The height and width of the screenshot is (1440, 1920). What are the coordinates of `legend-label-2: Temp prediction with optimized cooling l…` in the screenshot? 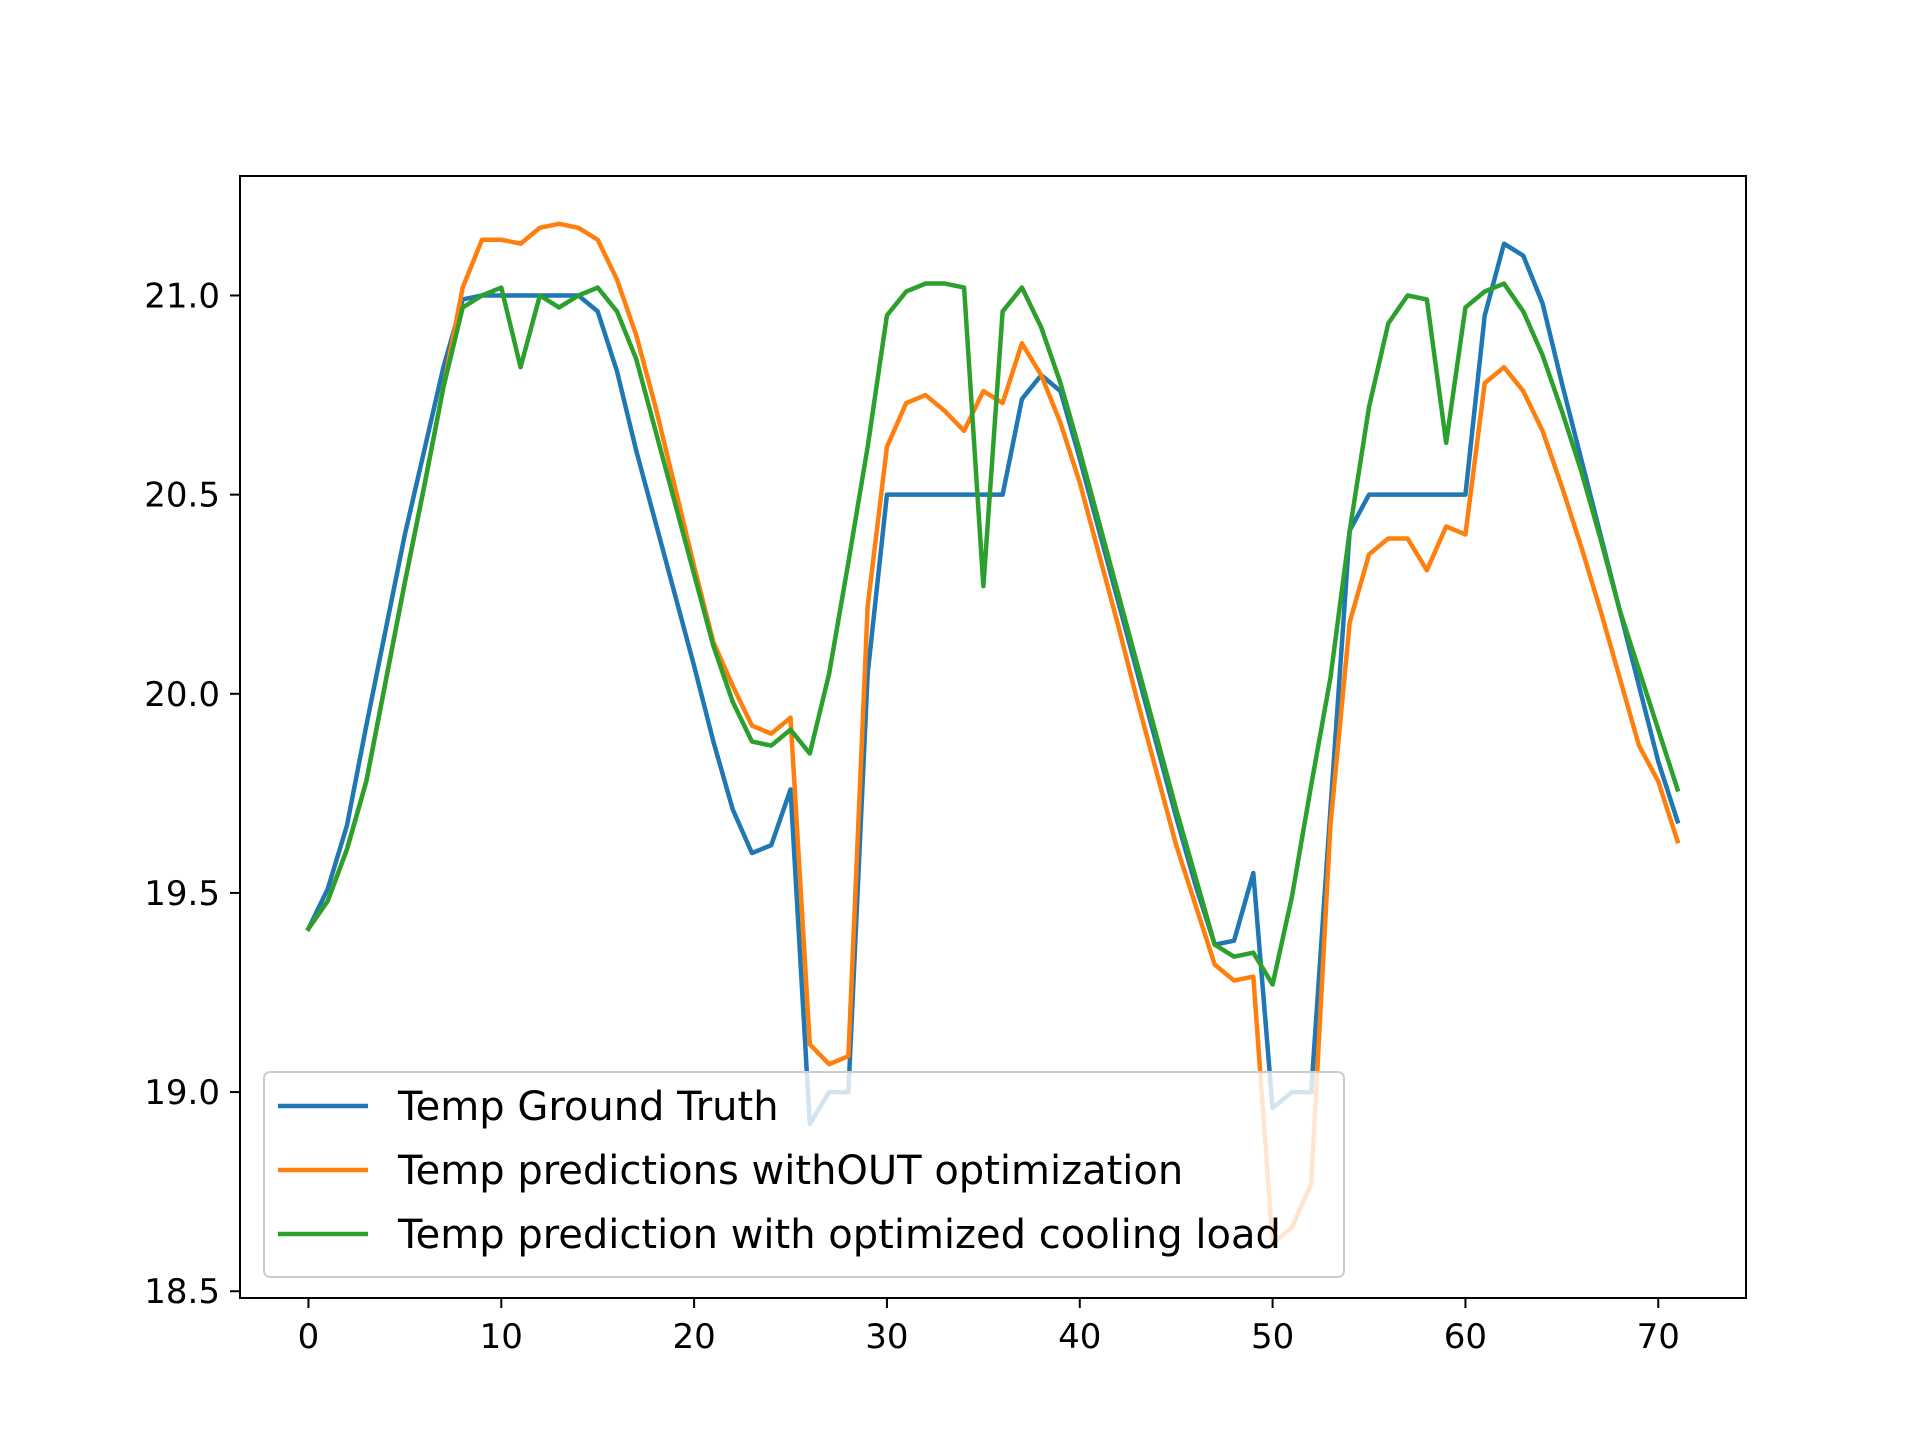 It's located at (839, 1235).